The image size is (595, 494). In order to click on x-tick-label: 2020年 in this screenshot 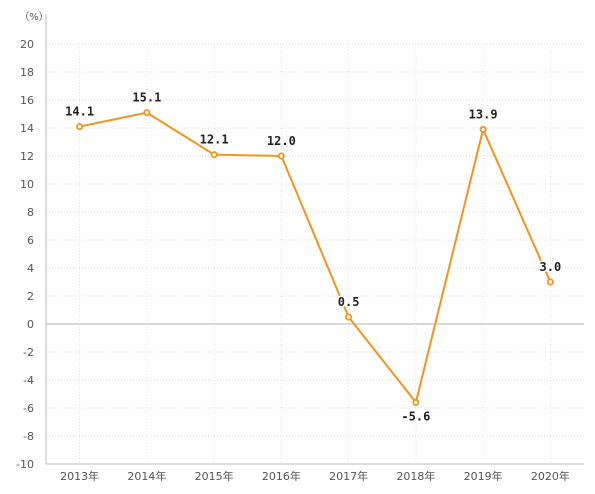, I will do `click(550, 476)`.